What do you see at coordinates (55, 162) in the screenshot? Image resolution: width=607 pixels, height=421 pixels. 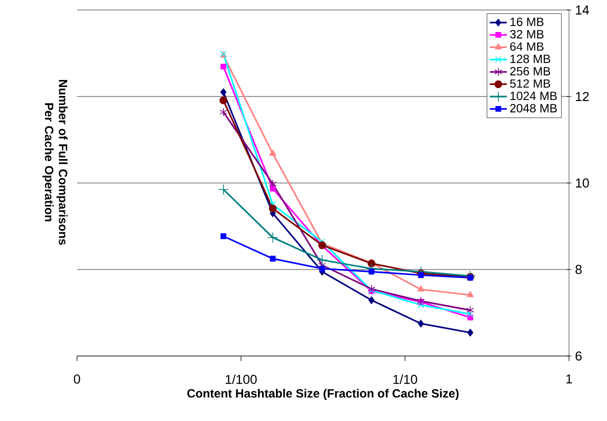 I see `y-axis-title: Number of Full Comparisons Per Cache Operation` at bounding box center [55, 162].